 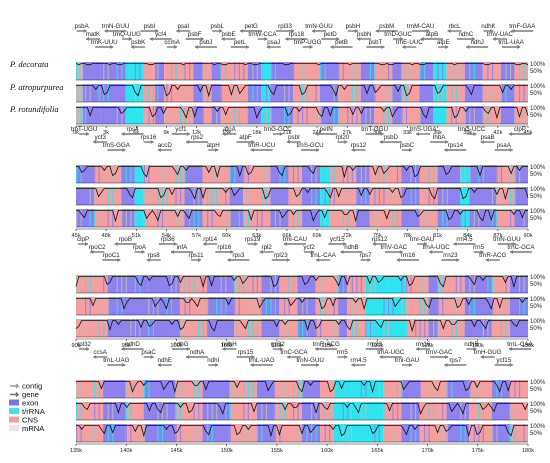 I want to click on axis-tick-label: 6k, so click(x=136, y=133).